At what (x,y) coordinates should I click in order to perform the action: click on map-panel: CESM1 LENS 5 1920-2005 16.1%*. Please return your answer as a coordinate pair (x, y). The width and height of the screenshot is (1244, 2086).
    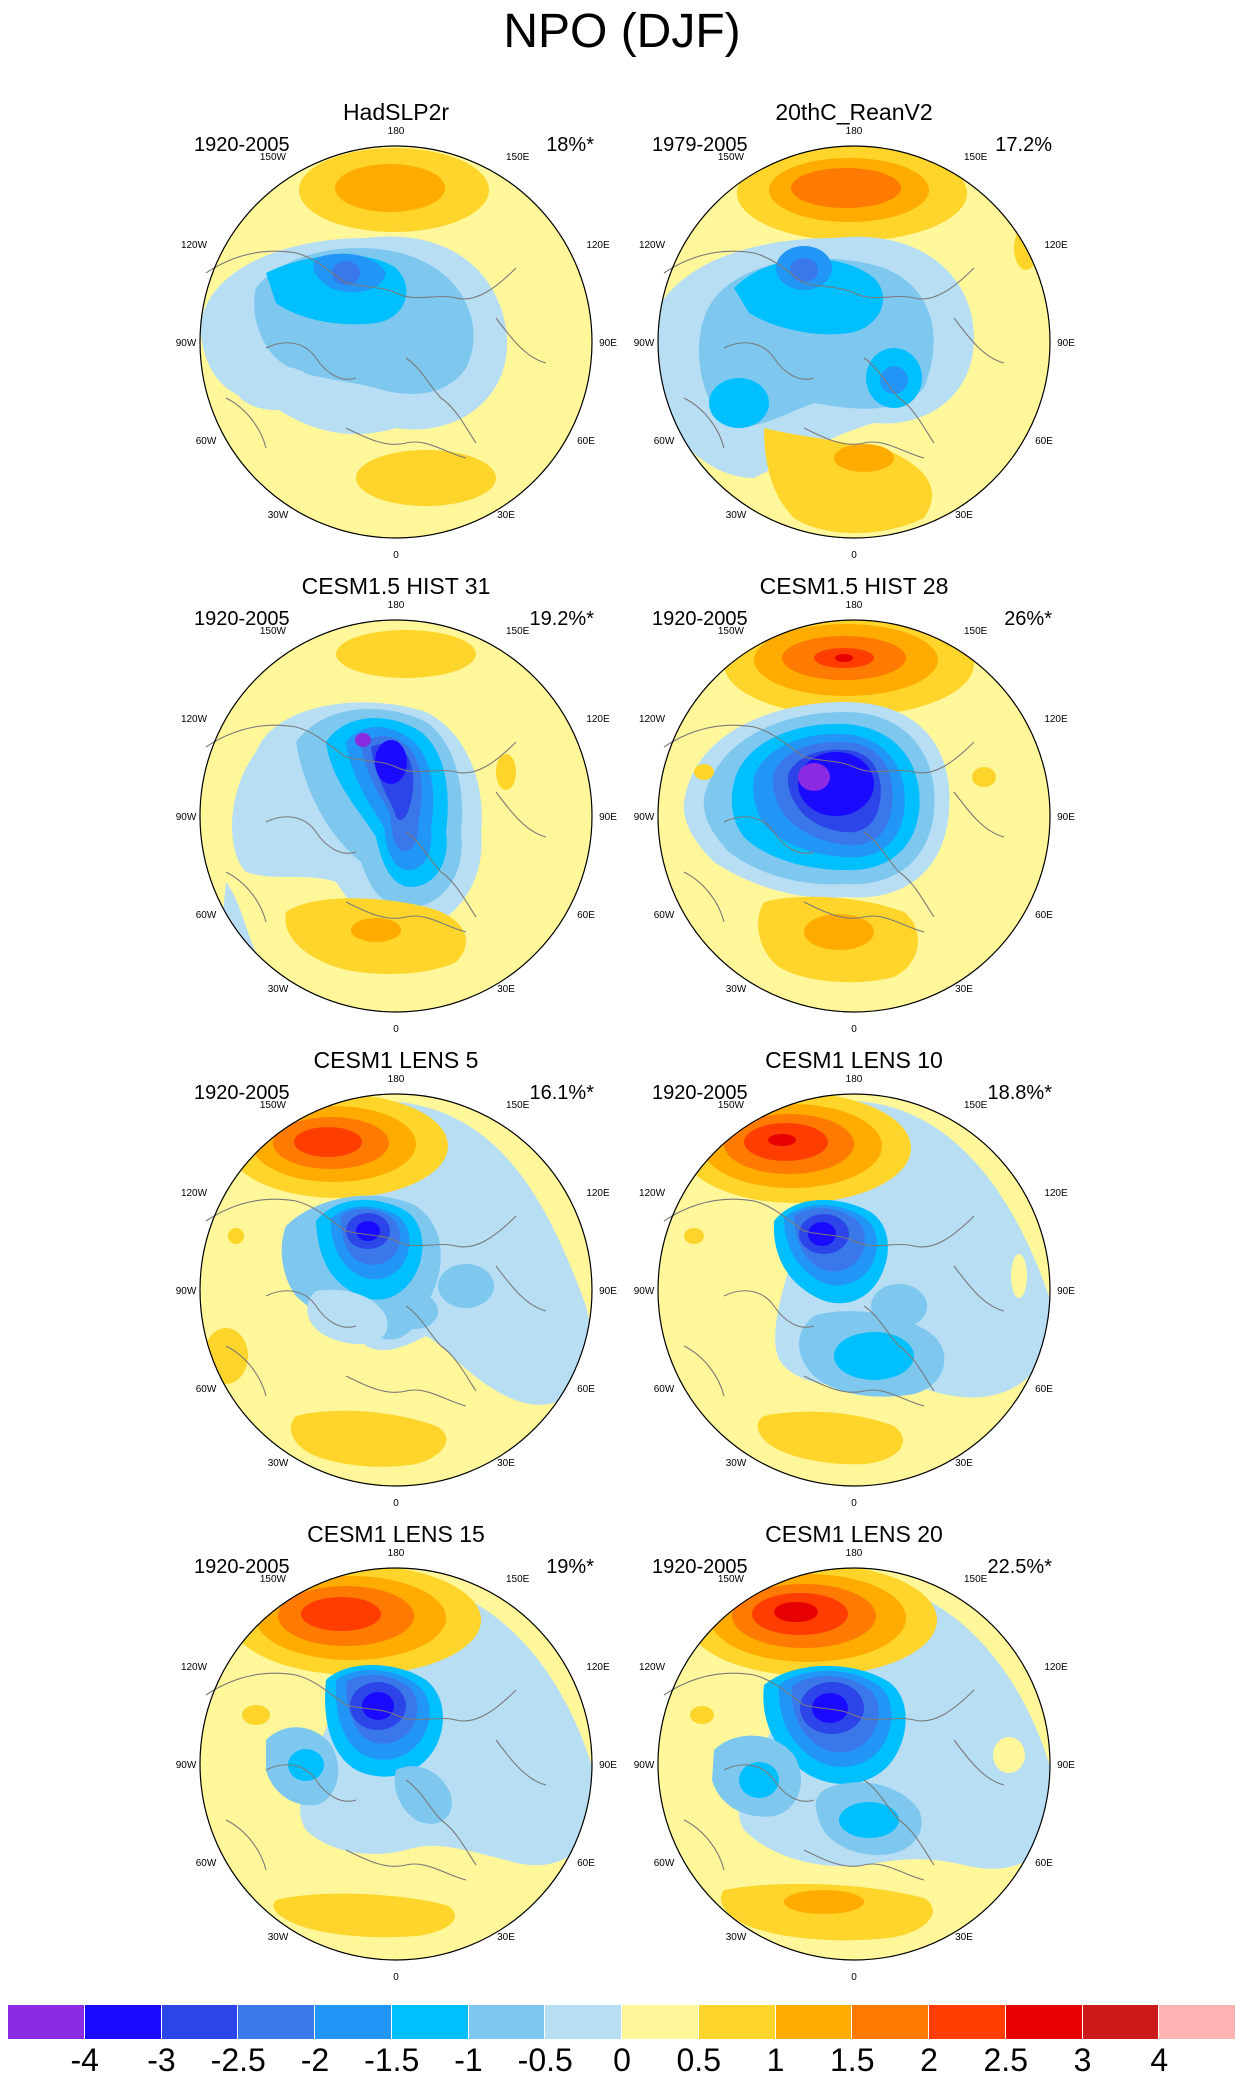
    Looking at the image, I should click on (396, 1281).